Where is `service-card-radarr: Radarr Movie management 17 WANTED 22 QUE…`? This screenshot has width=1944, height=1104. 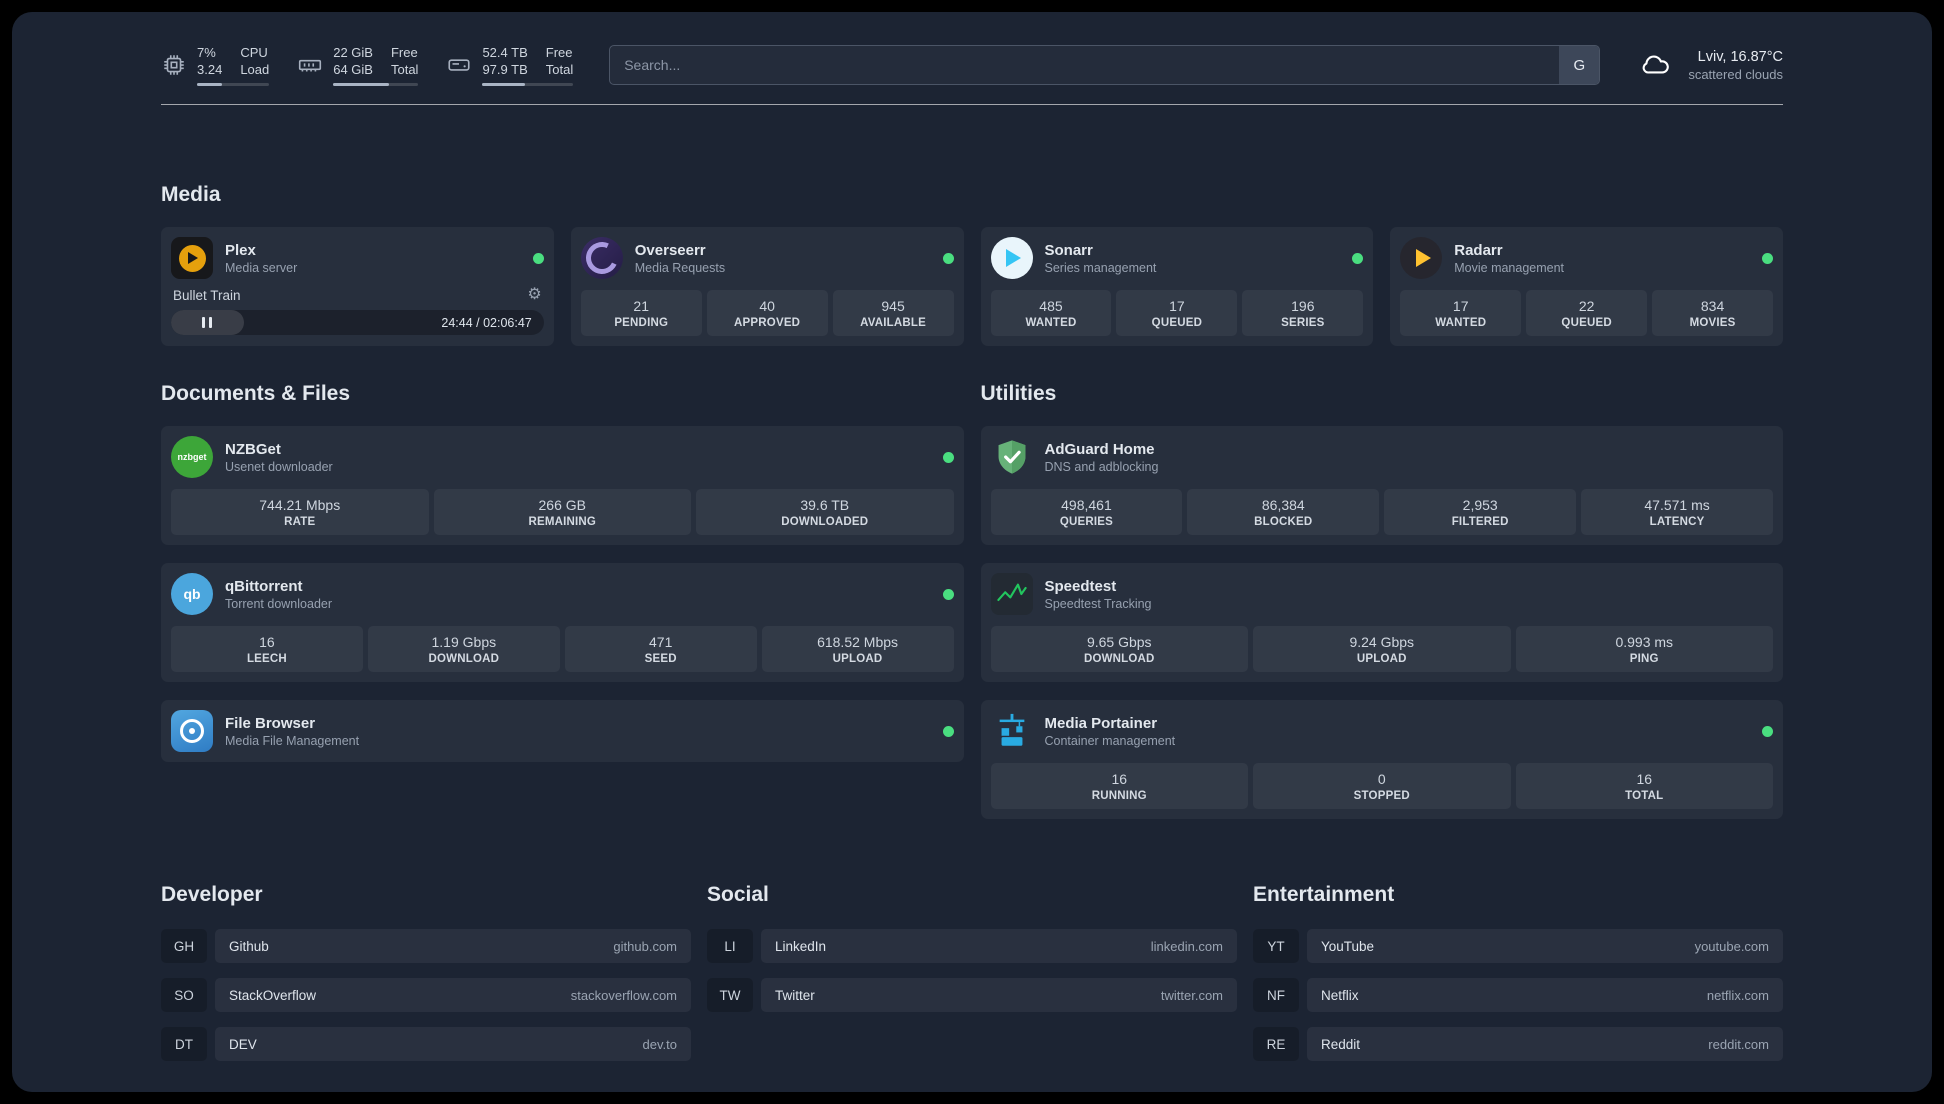
service-card-radarr: Radarr Movie management 17 WANTED 22 QUE… is located at coordinates (1586, 286).